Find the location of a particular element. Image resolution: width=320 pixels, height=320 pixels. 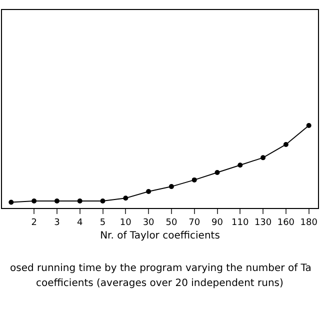

x-axis-title: Nr. of Taylor coefficients is located at coordinates (160, 236).